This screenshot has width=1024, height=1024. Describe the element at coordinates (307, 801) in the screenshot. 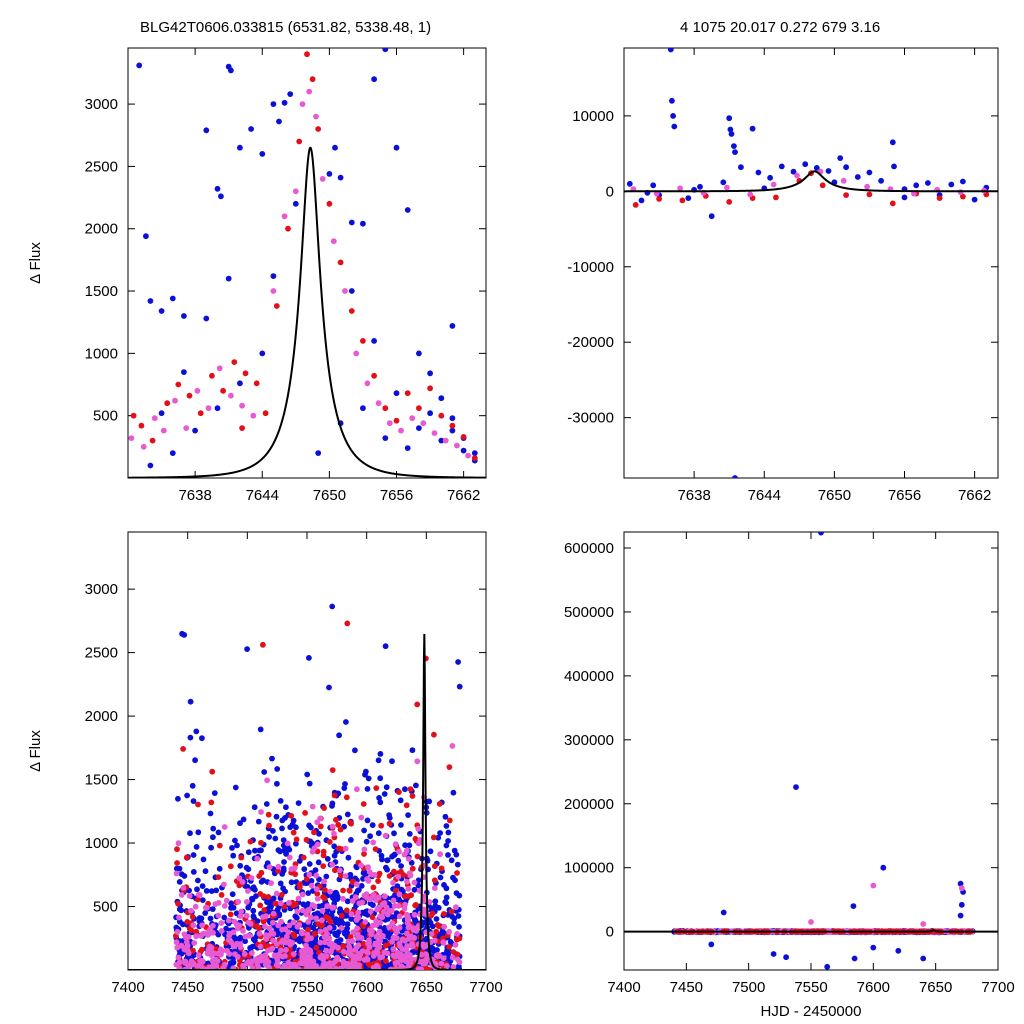

I see `model-curve` at that location.